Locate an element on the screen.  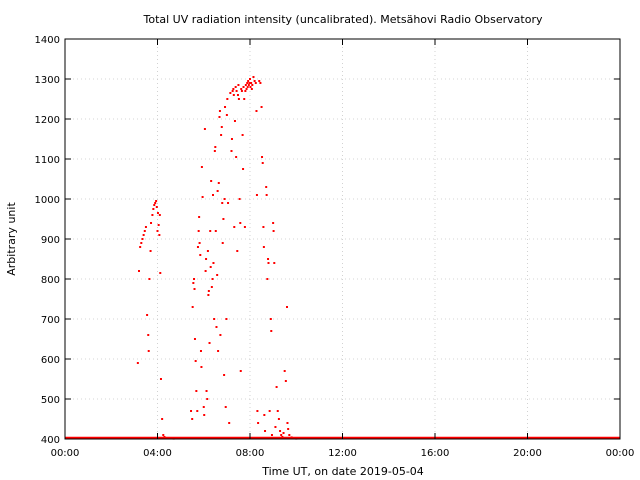
y-tick-label: 800 is located at coordinates (50, 280).